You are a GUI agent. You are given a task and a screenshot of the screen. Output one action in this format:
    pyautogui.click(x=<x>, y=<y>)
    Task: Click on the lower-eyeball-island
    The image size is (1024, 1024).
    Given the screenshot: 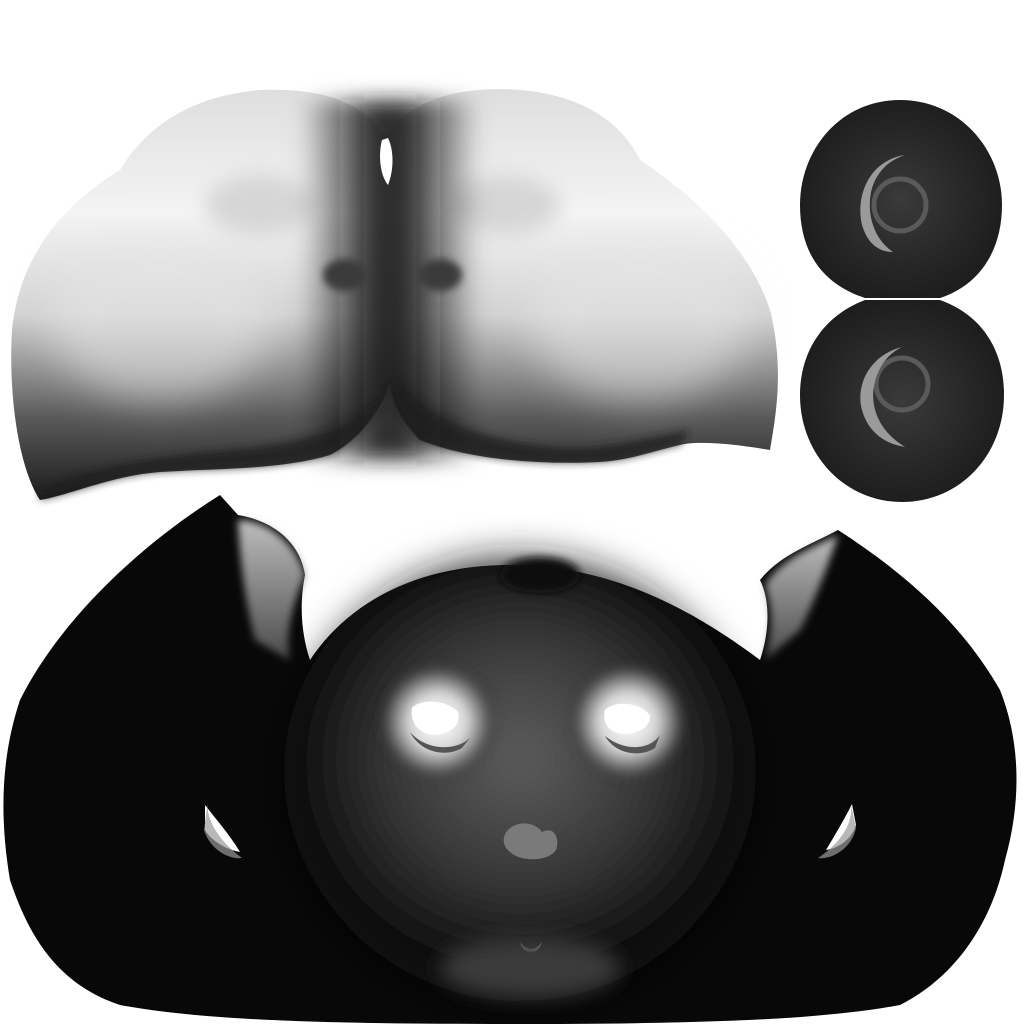 What is the action you would take?
    pyautogui.click(x=902, y=401)
    